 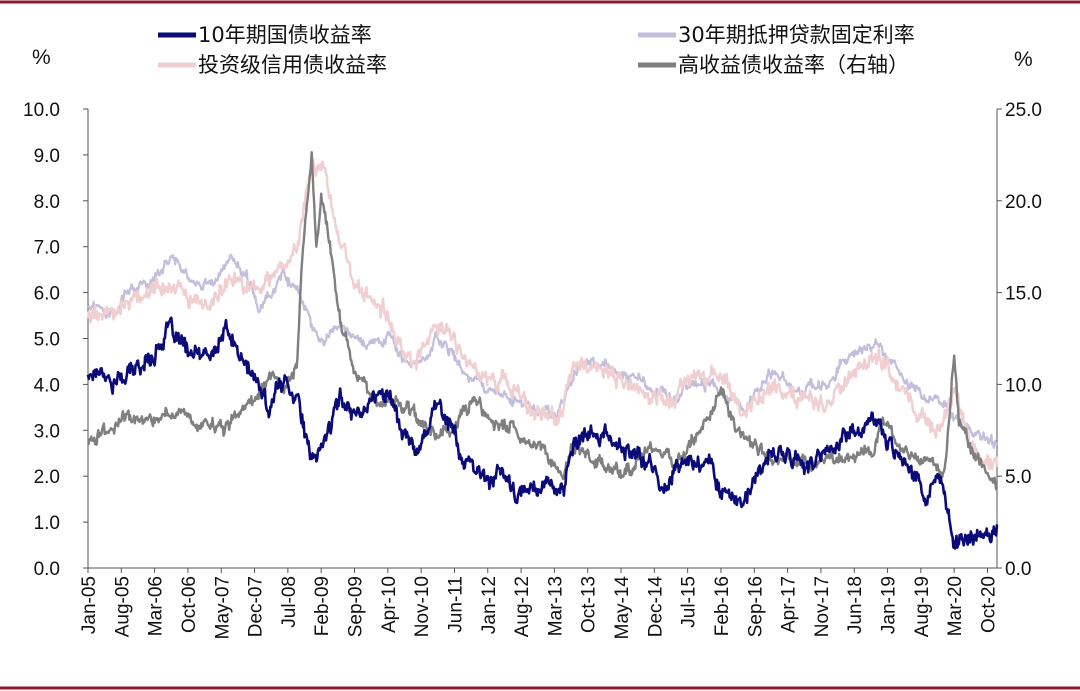 I want to click on x-tick-label: Dec-07, so click(x=256, y=606).